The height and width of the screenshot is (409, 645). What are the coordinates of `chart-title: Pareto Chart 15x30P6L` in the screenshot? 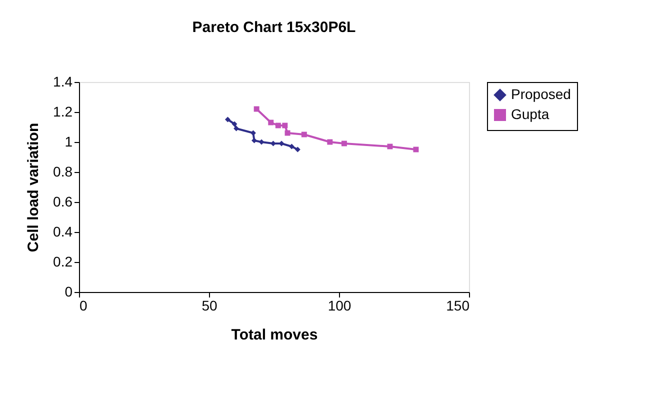 It's located at (274, 27).